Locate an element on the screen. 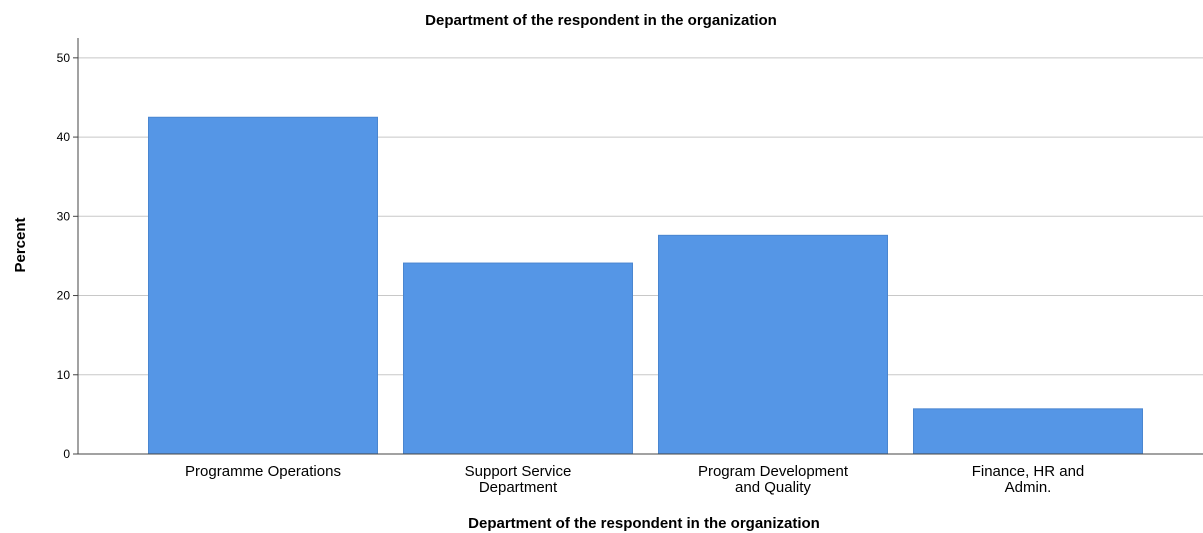 The width and height of the screenshot is (1203, 533). y-tick-label: 20 is located at coordinates (64, 296).